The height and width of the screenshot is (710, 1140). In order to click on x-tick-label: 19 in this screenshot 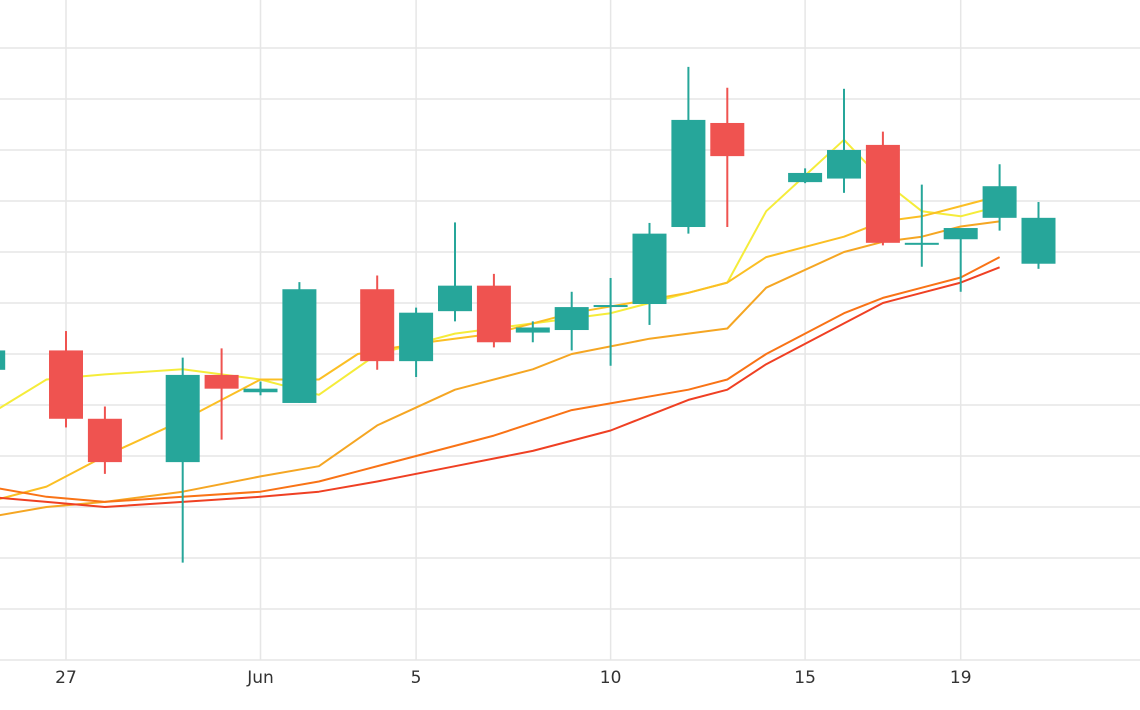, I will do `click(961, 678)`.